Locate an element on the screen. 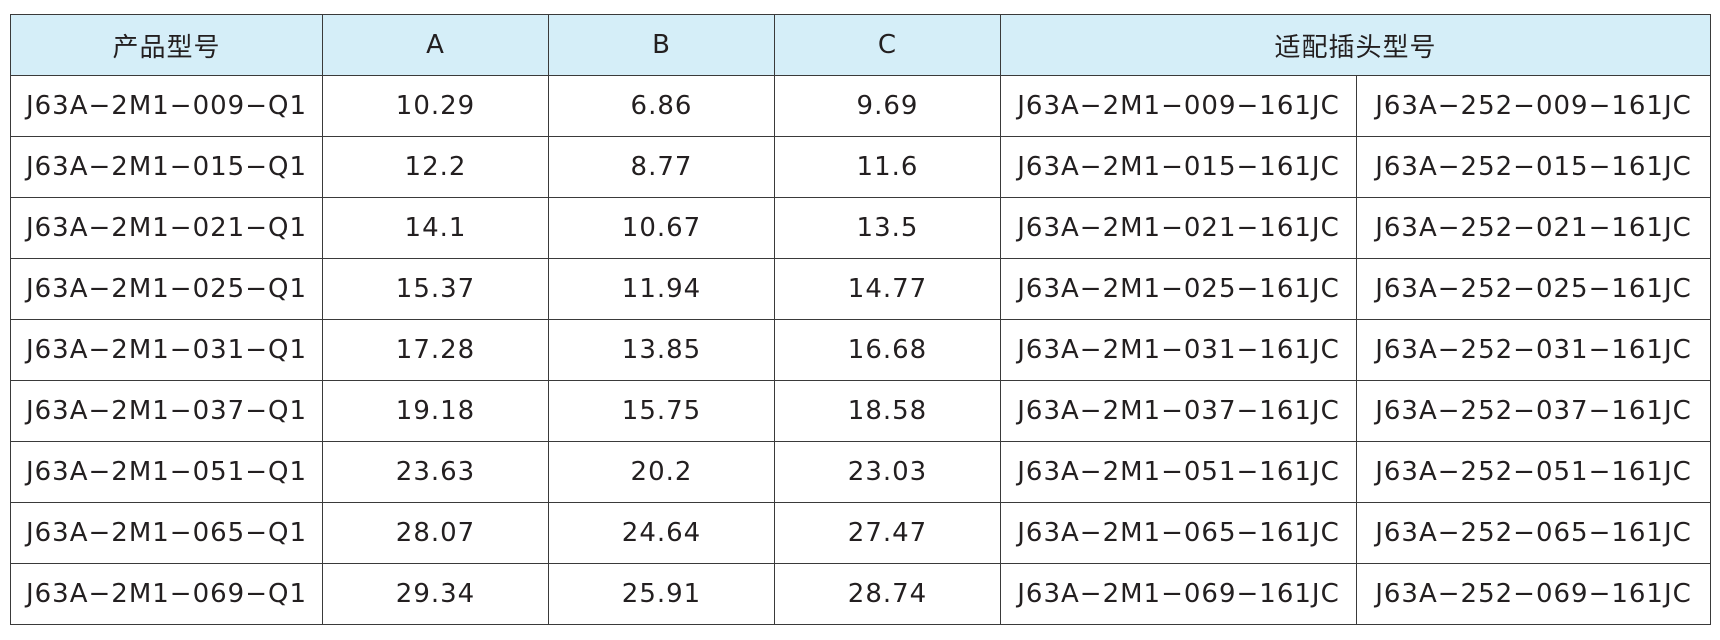 The width and height of the screenshot is (1720, 640). cell-c: 13.5 is located at coordinates (887, 228).